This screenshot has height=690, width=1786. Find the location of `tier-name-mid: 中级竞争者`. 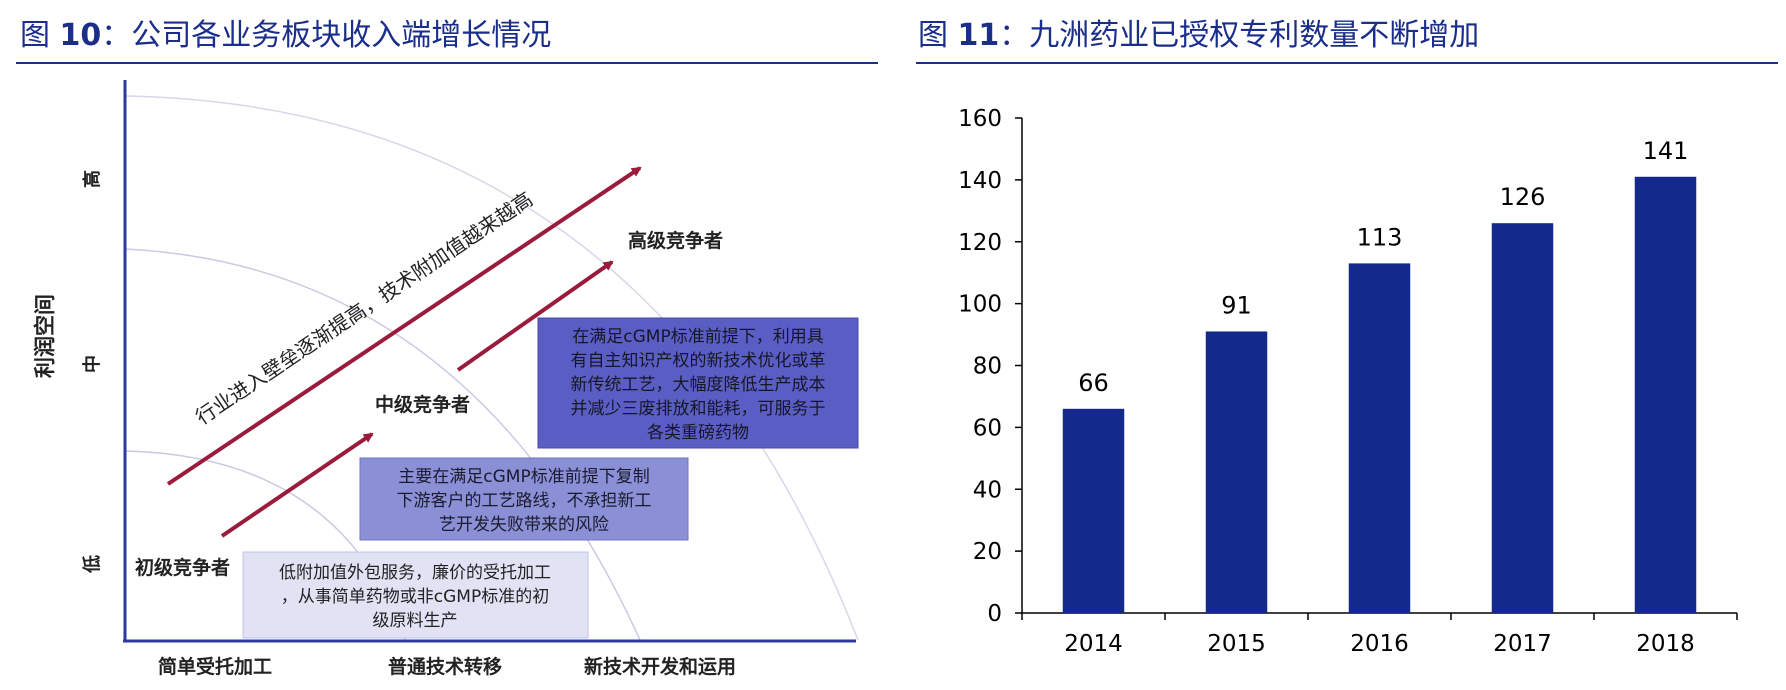

tier-name-mid: 中级竞争者 is located at coordinates (422, 404).